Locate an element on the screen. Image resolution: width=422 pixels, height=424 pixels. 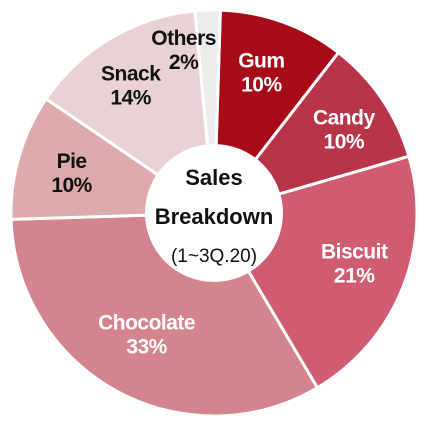
slice-category-label: Candy is located at coordinates (344, 117).